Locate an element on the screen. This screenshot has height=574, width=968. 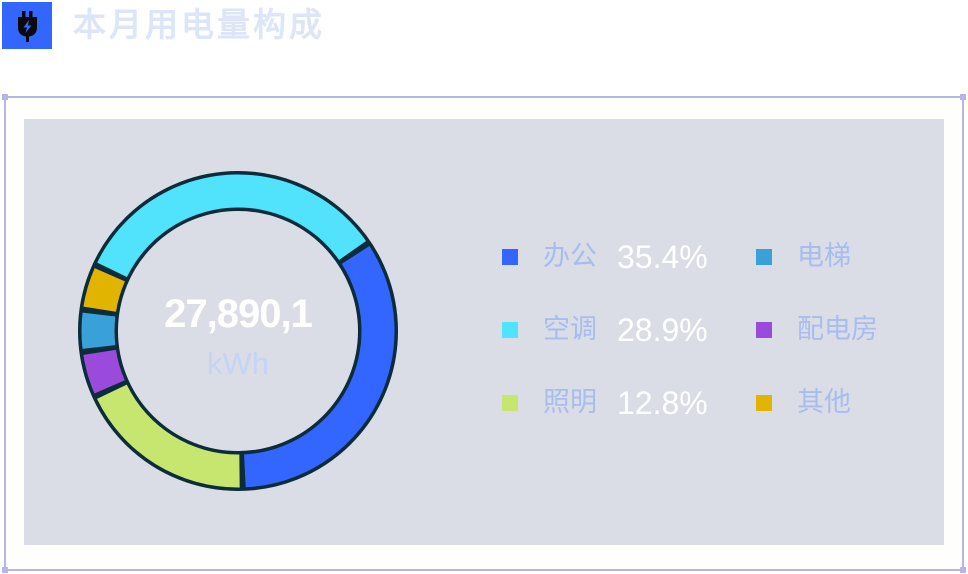
legend-item: 空调 28.9% is located at coordinates (629, 329).